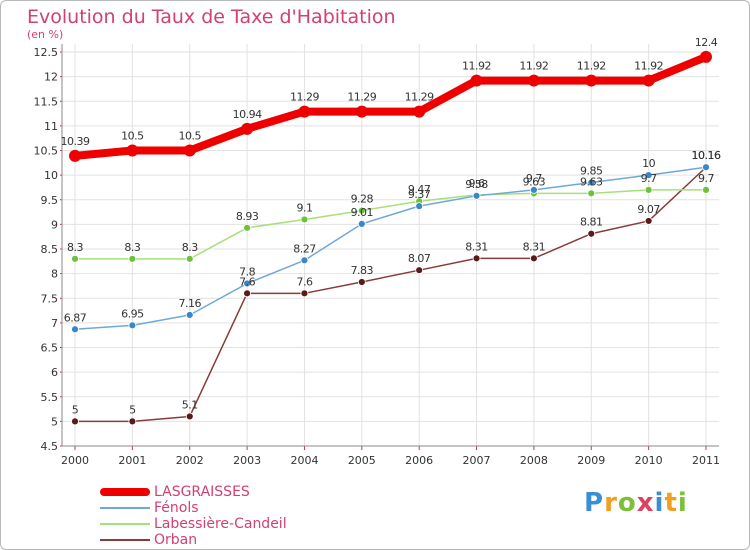  I want to click on data-label: 9.1, so click(304, 207).